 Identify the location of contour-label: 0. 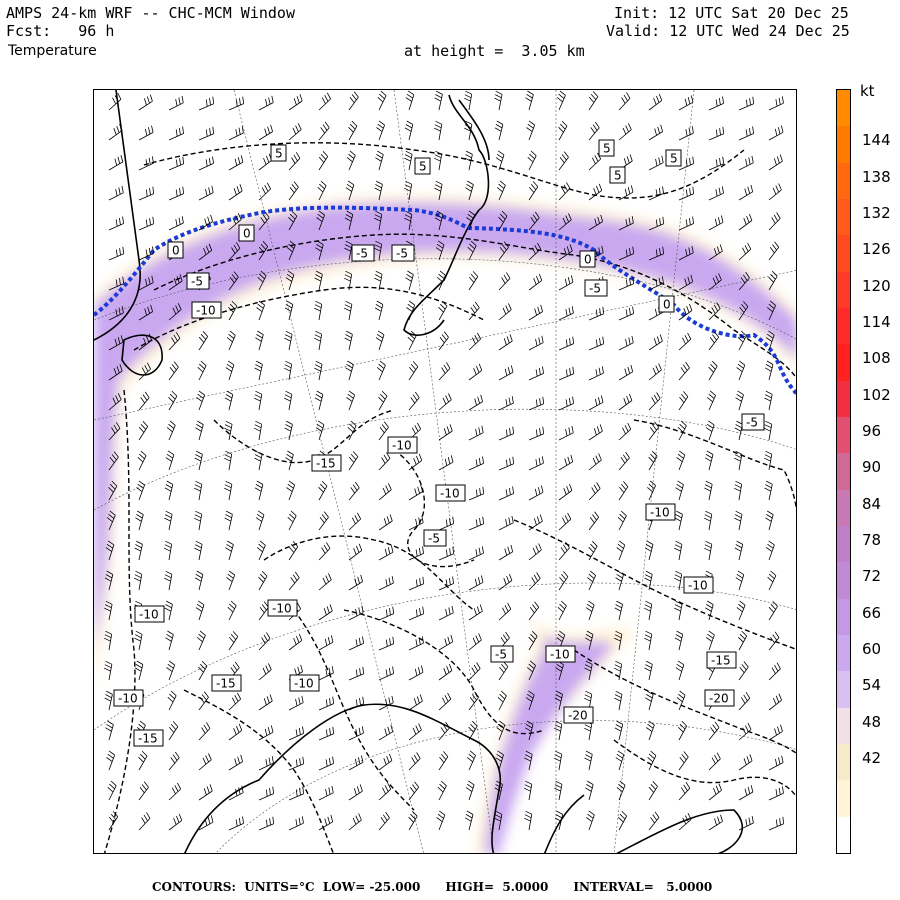
(247, 234).